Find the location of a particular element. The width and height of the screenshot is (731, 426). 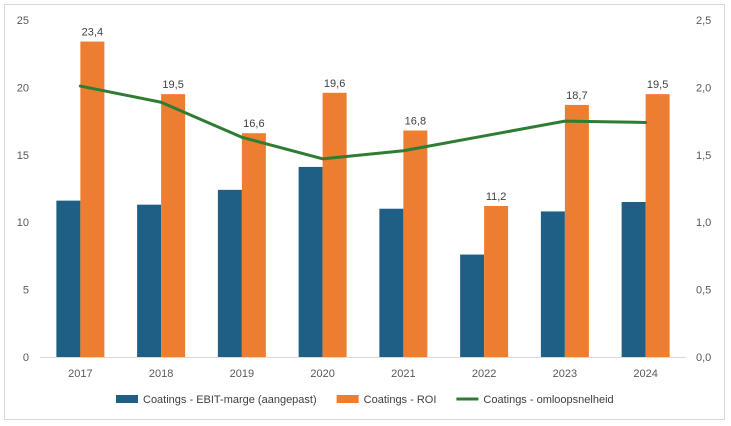

data-label: 19,6 is located at coordinates (334, 84).